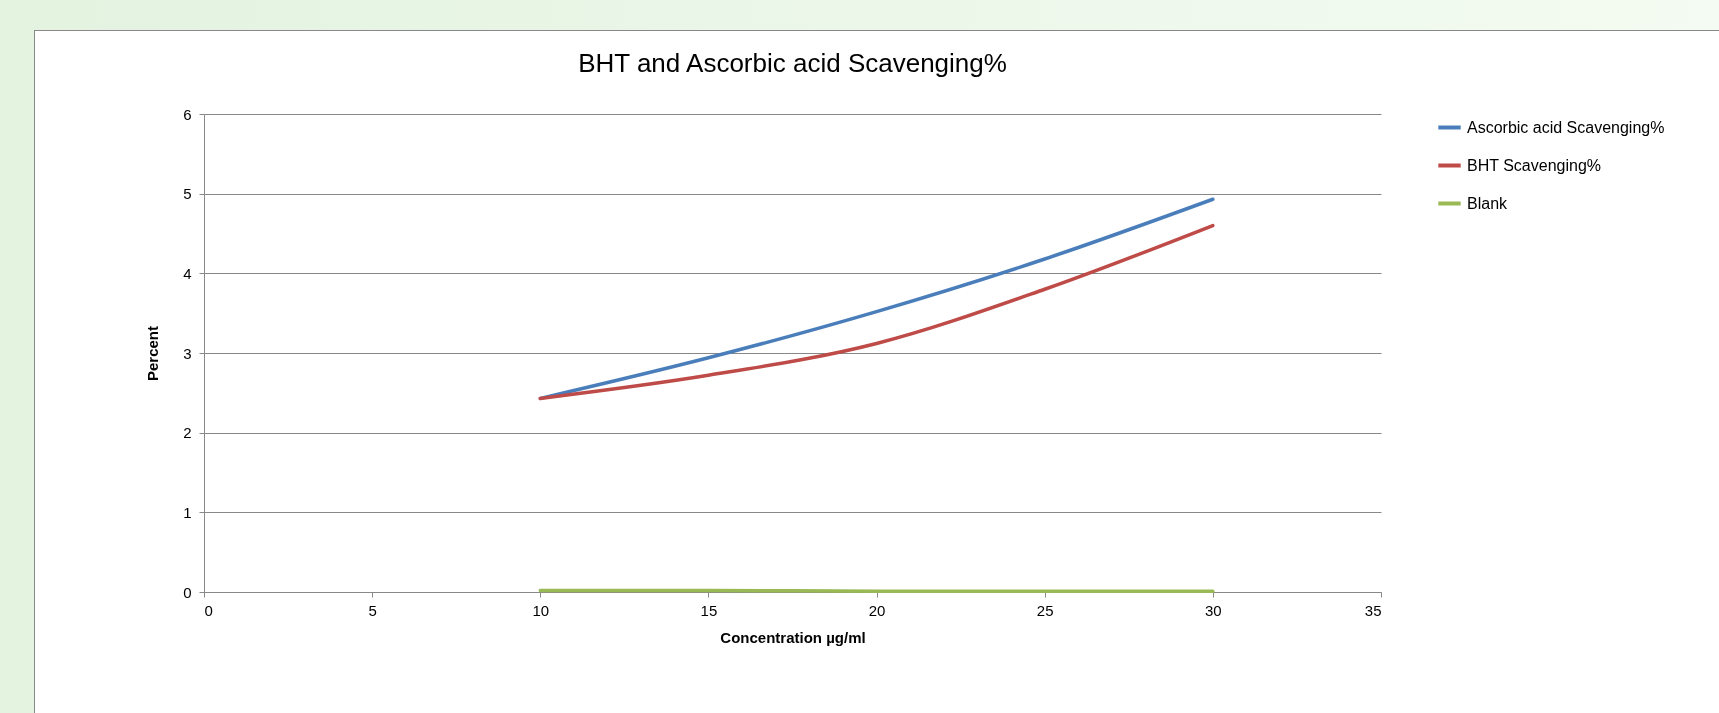 The image size is (1719, 713). I want to click on legend-label: Blank, so click(1488, 203).